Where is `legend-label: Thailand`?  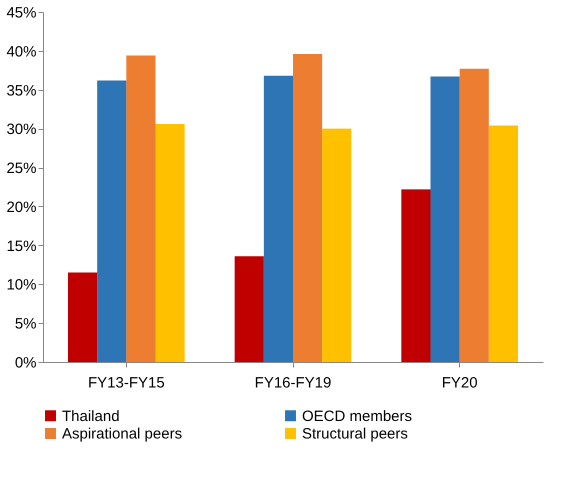 legend-label: Thailand is located at coordinates (91, 416).